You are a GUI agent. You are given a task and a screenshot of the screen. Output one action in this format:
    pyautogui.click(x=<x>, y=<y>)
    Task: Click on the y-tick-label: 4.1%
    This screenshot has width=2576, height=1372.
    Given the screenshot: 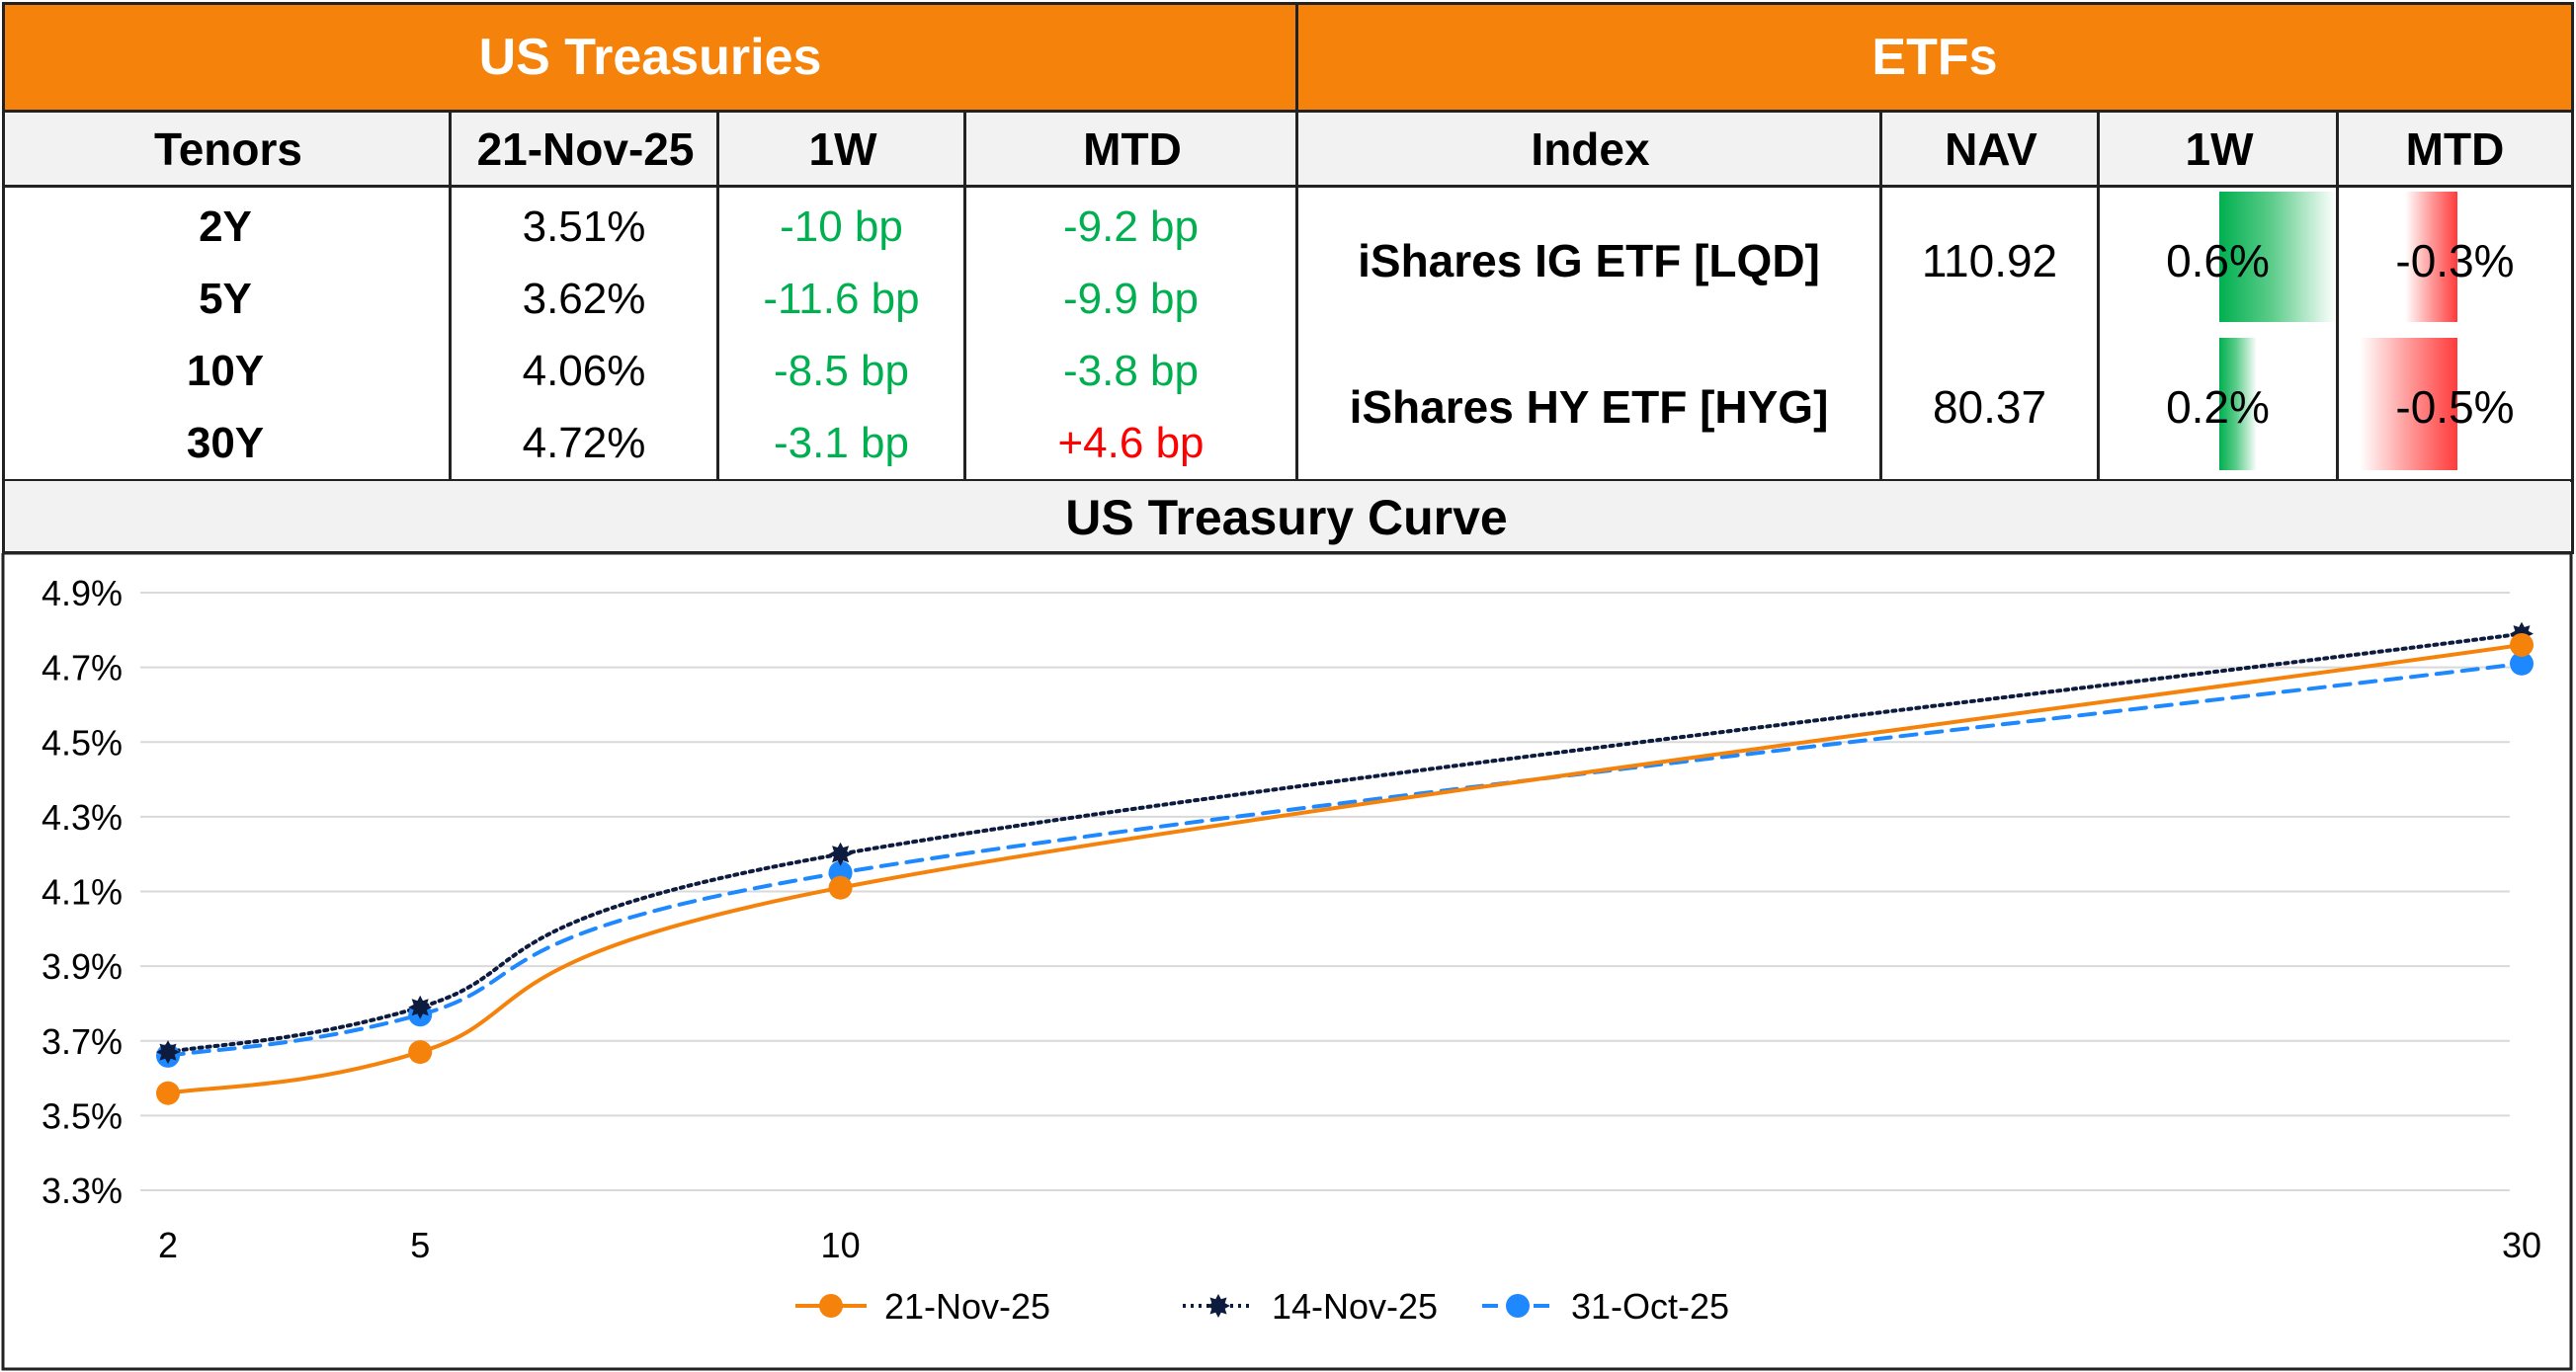 What is the action you would take?
    pyautogui.click(x=82, y=892)
    